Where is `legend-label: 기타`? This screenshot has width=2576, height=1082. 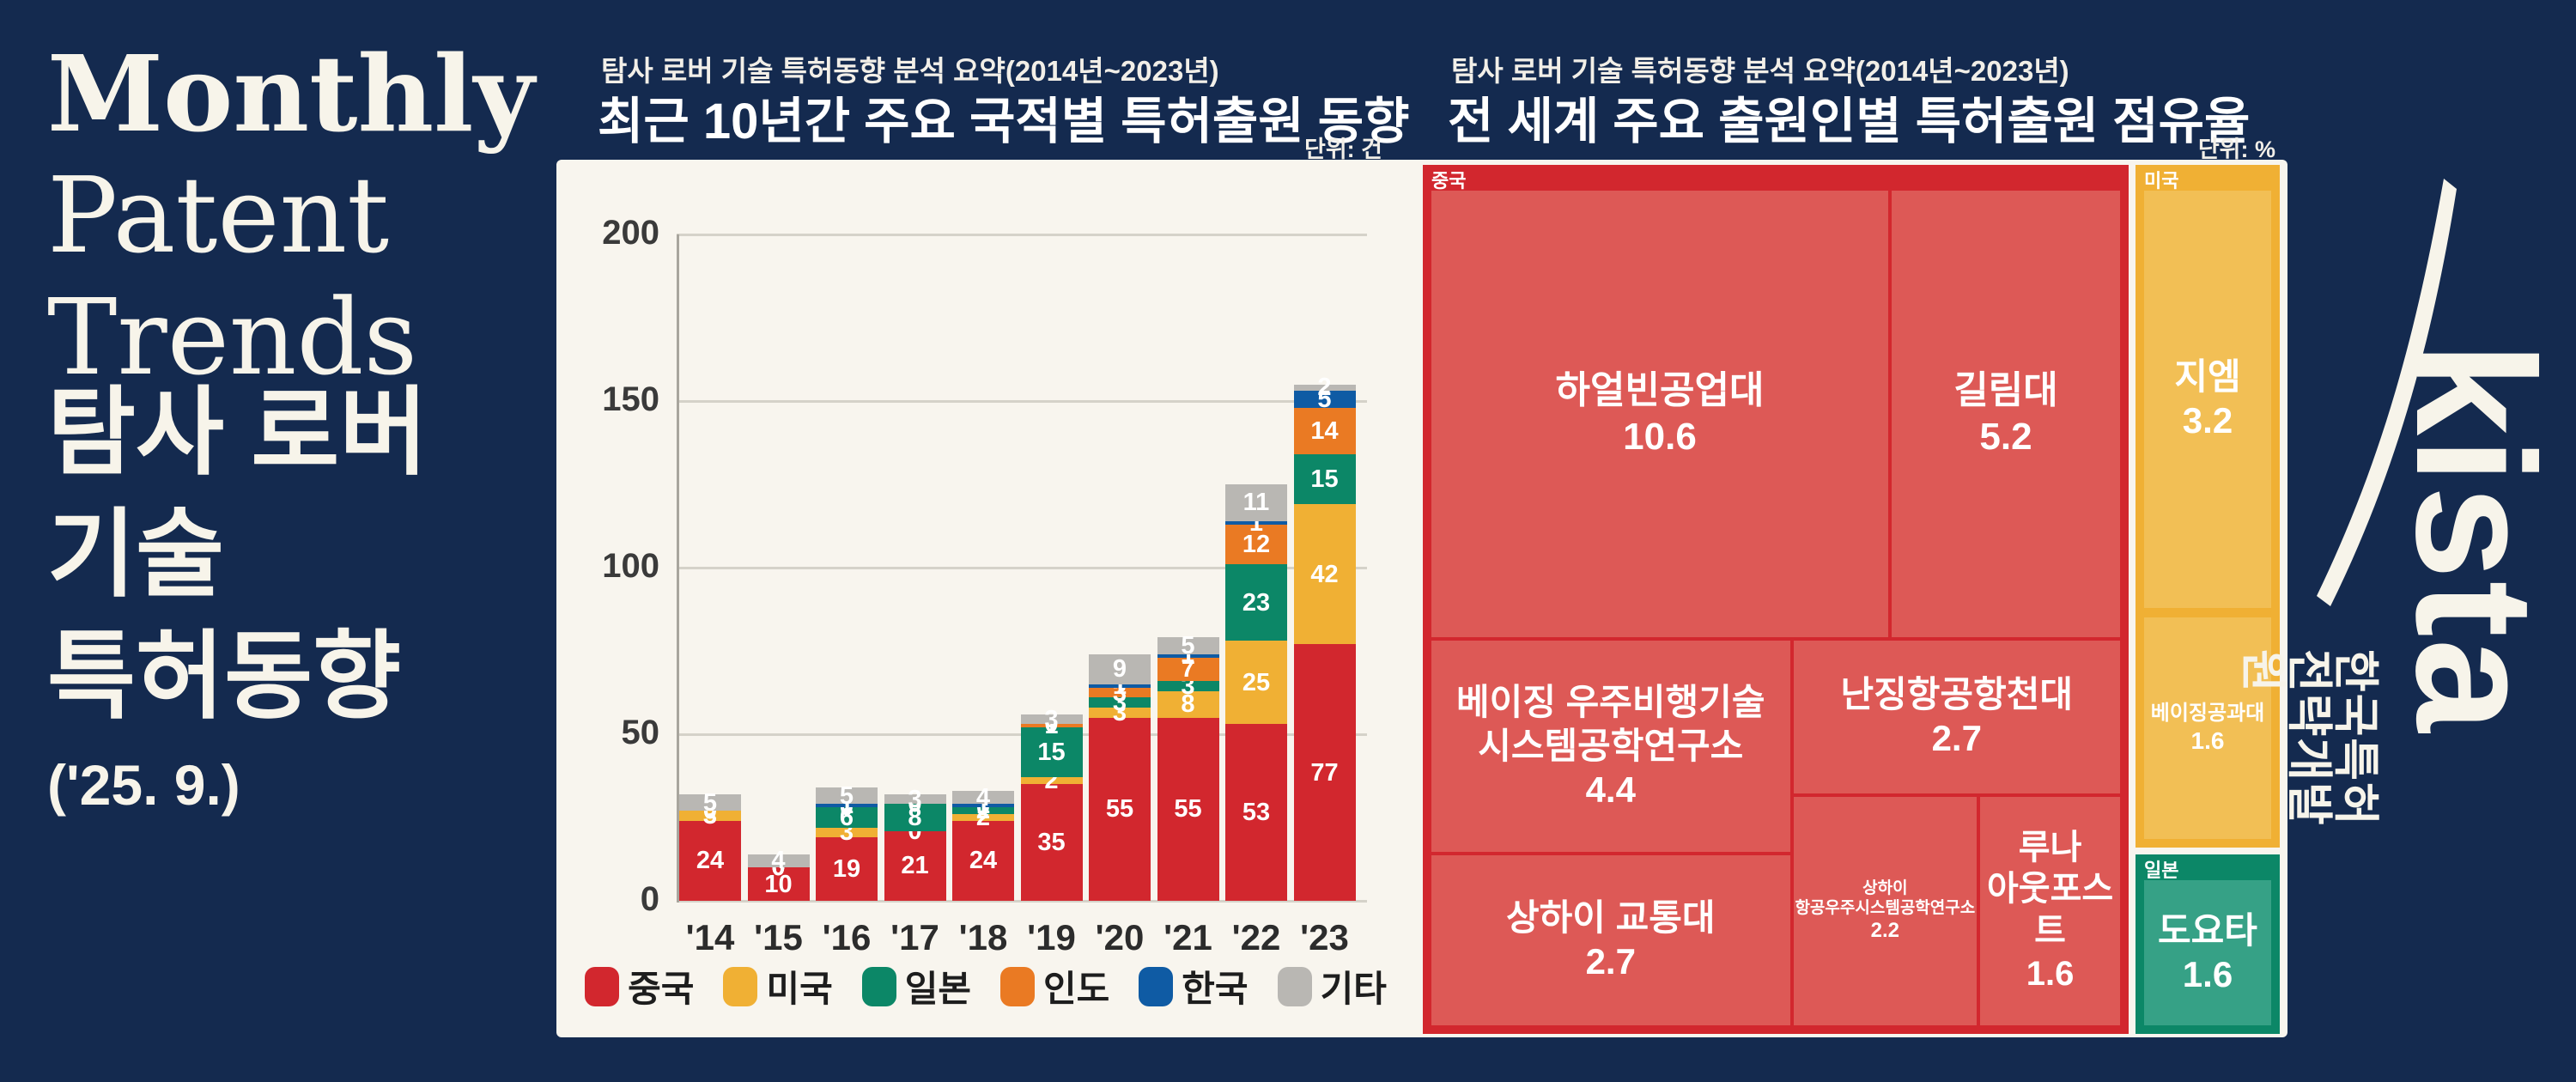
legend-label: 기타 is located at coordinates (1353, 989).